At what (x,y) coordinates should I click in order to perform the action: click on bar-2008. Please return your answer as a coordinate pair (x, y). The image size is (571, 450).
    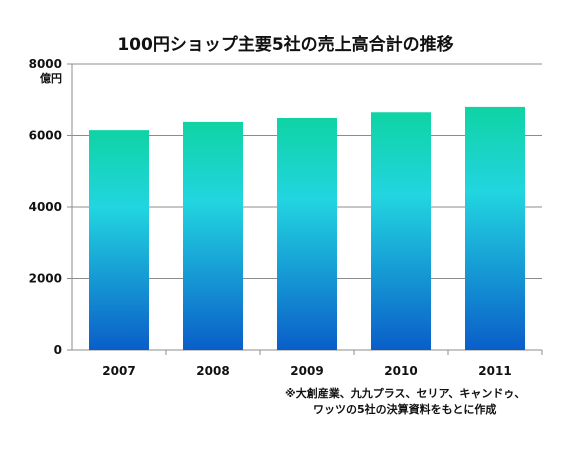
    Looking at the image, I should click on (213, 235).